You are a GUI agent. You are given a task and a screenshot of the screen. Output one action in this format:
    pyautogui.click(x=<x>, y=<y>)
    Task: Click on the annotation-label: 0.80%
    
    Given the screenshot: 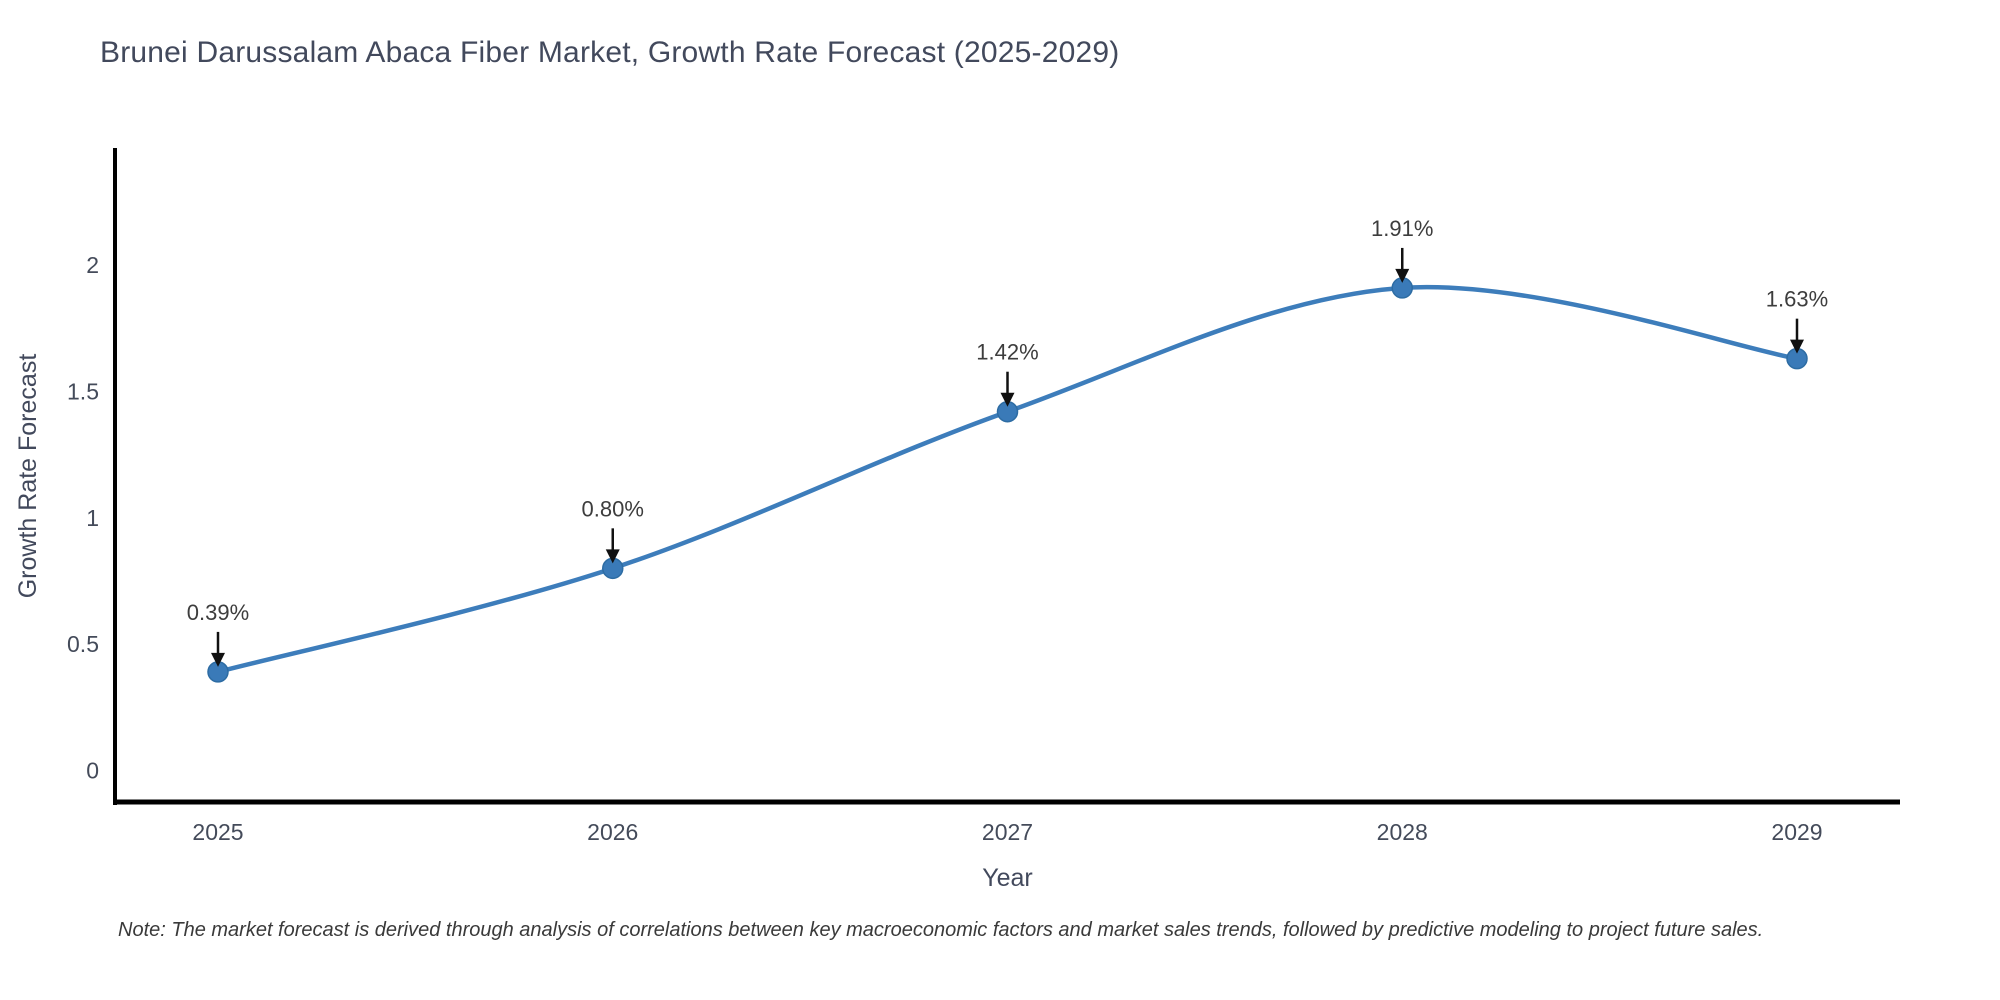 What is the action you would take?
    pyautogui.click(x=613, y=508)
    